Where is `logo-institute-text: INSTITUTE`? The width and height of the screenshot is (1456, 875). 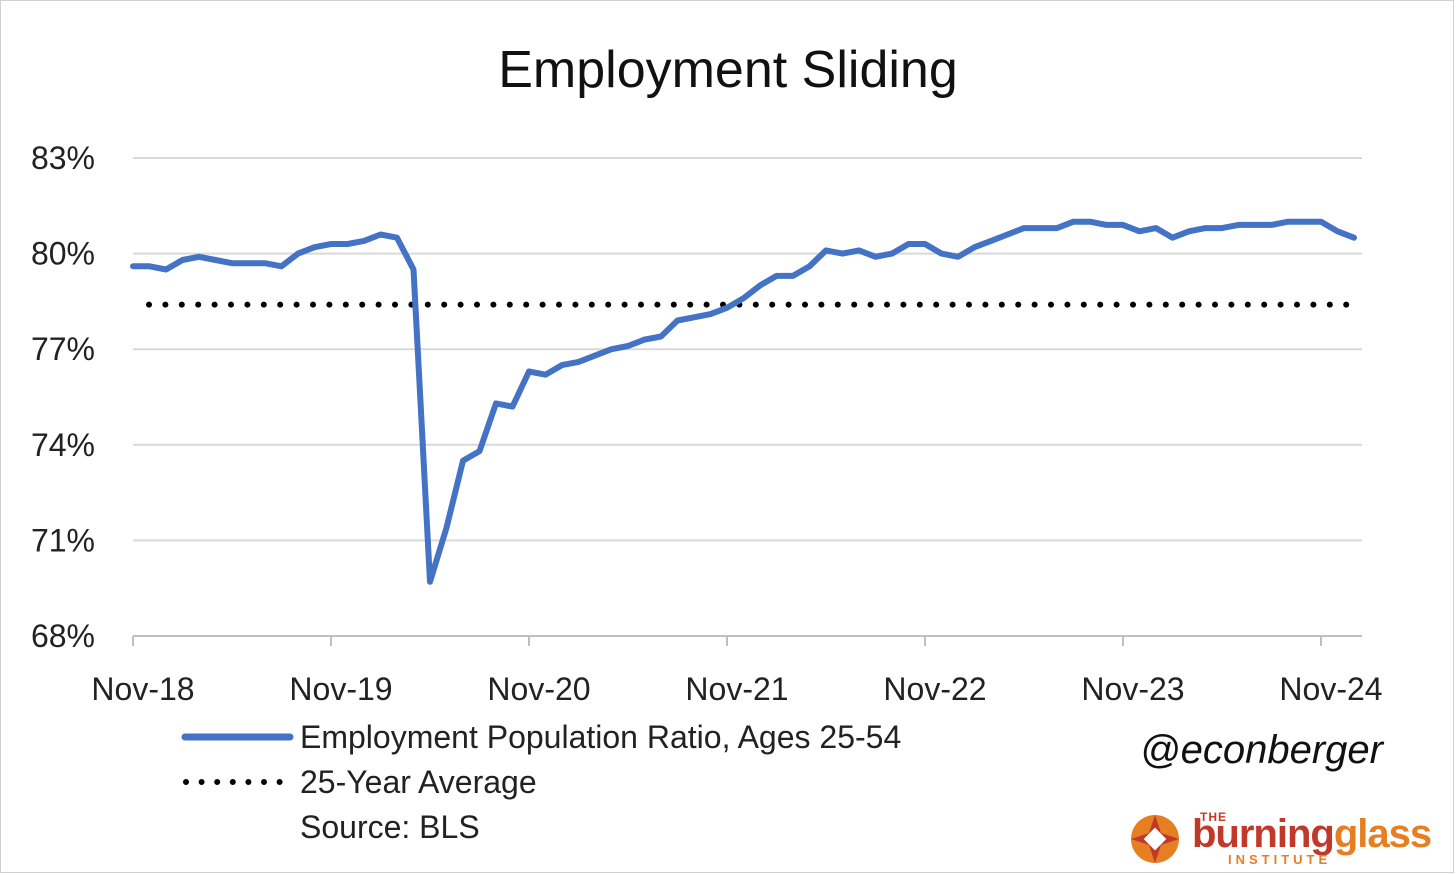 logo-institute-text: INSTITUTE is located at coordinates (1280, 859).